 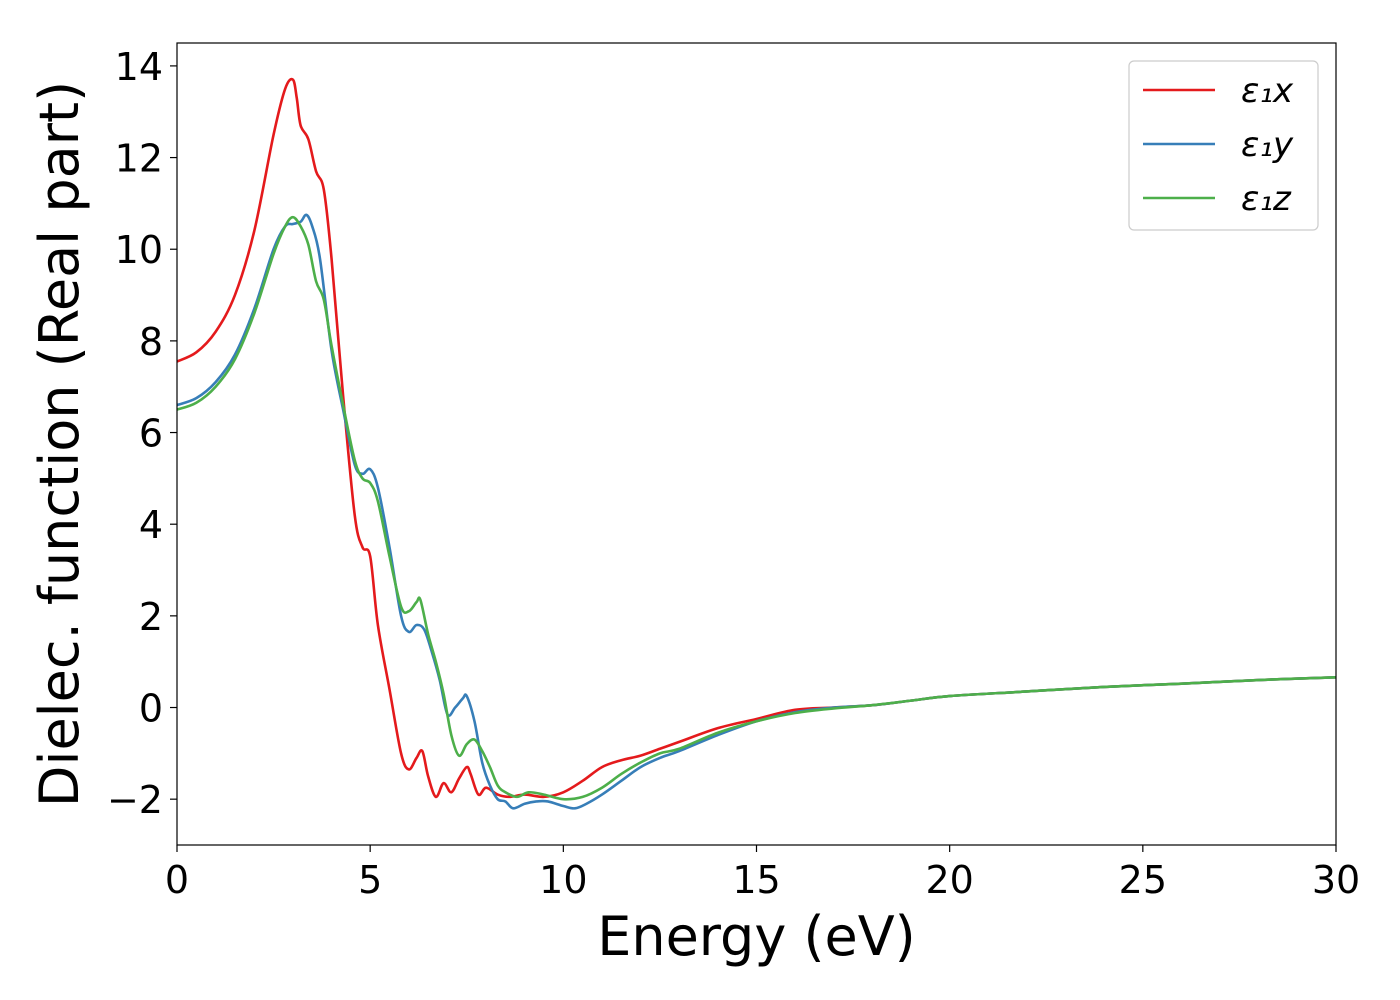 What do you see at coordinates (756, 936) in the screenshot?
I see `x-axis-label: Energy (eV)` at bounding box center [756, 936].